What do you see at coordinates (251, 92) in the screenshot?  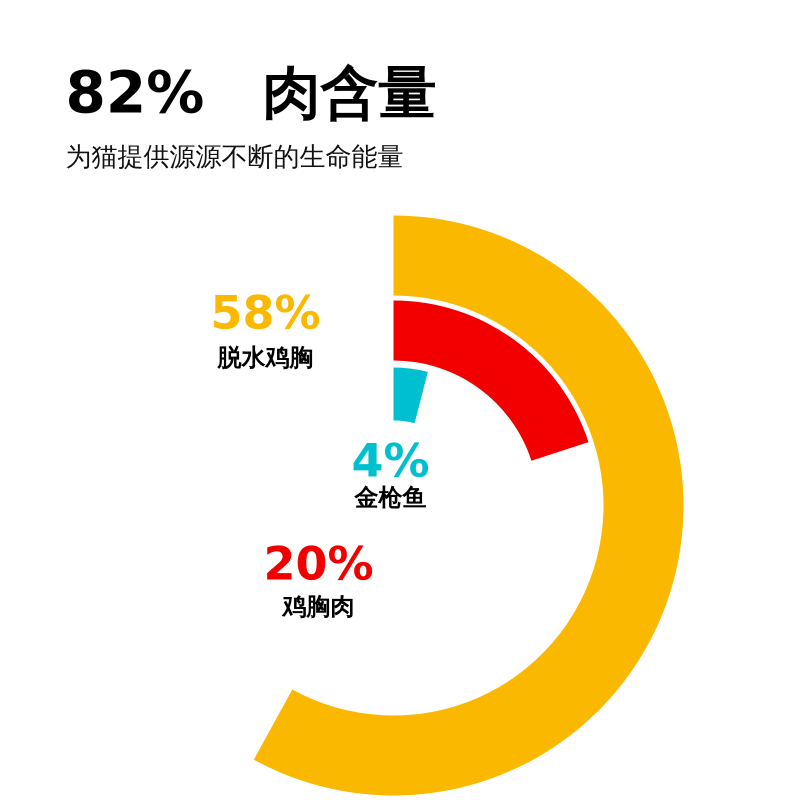 I see `text: 82% 肉含量` at bounding box center [251, 92].